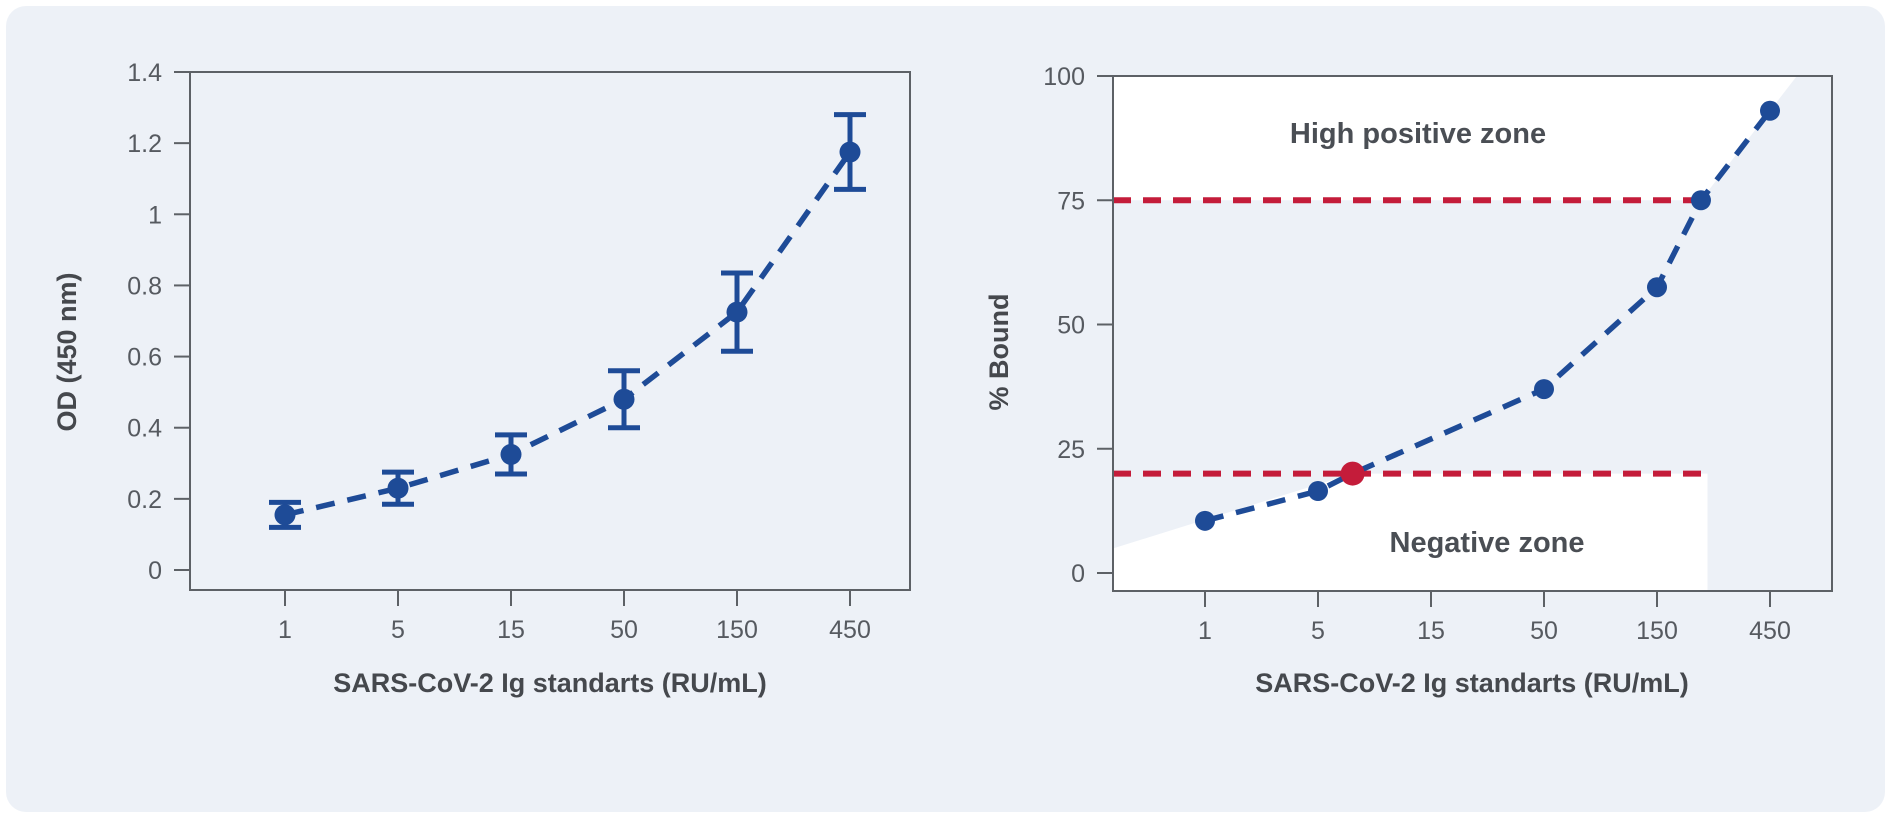 This screenshot has height=817, width=1891. I want to click on y-tick-label: 25, so click(1071, 450).